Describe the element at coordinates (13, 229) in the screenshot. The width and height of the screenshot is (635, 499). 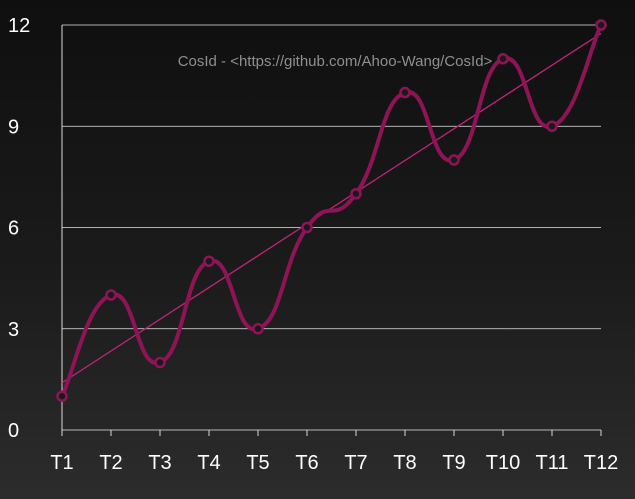
I see `y-tick-label-6: 6` at that location.